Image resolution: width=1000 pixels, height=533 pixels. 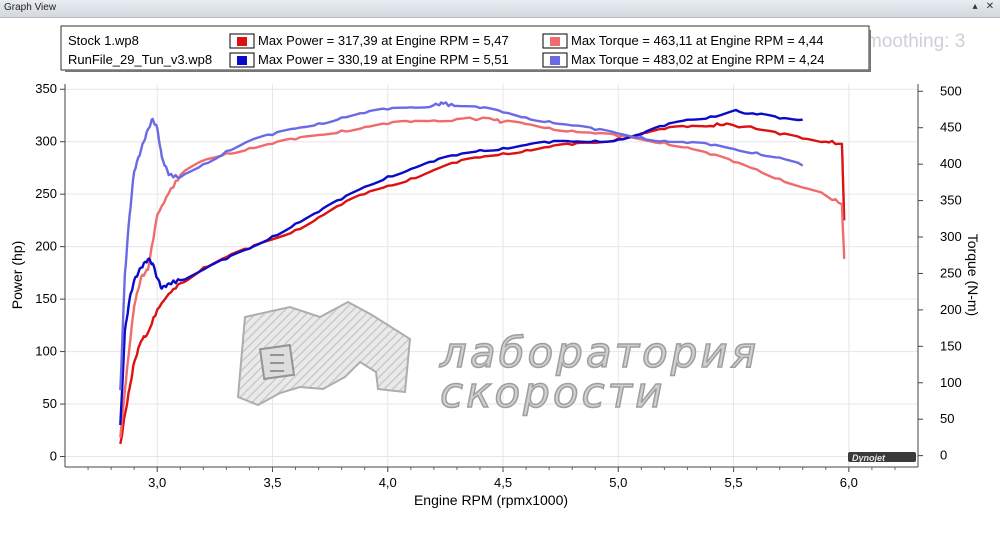 I want to click on y-right-tick-label: 150, so click(x=951, y=345).